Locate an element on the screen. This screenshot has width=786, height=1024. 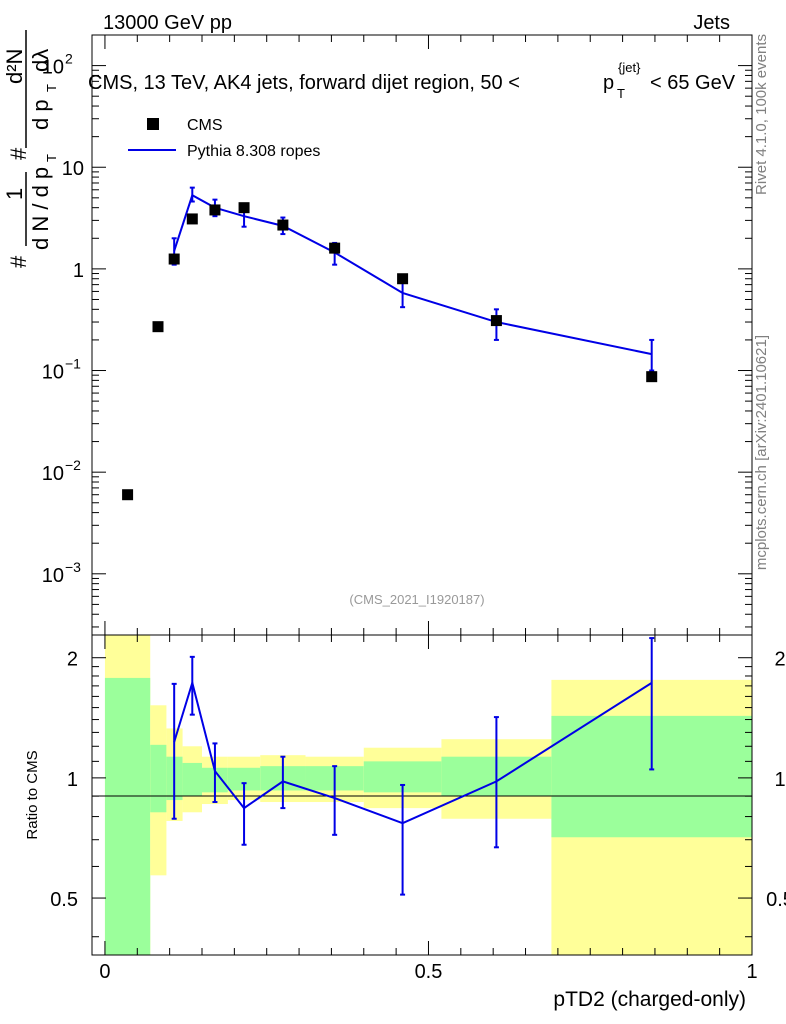
x-axis-label: pTD2 (charged-only) is located at coordinates (649, 999).